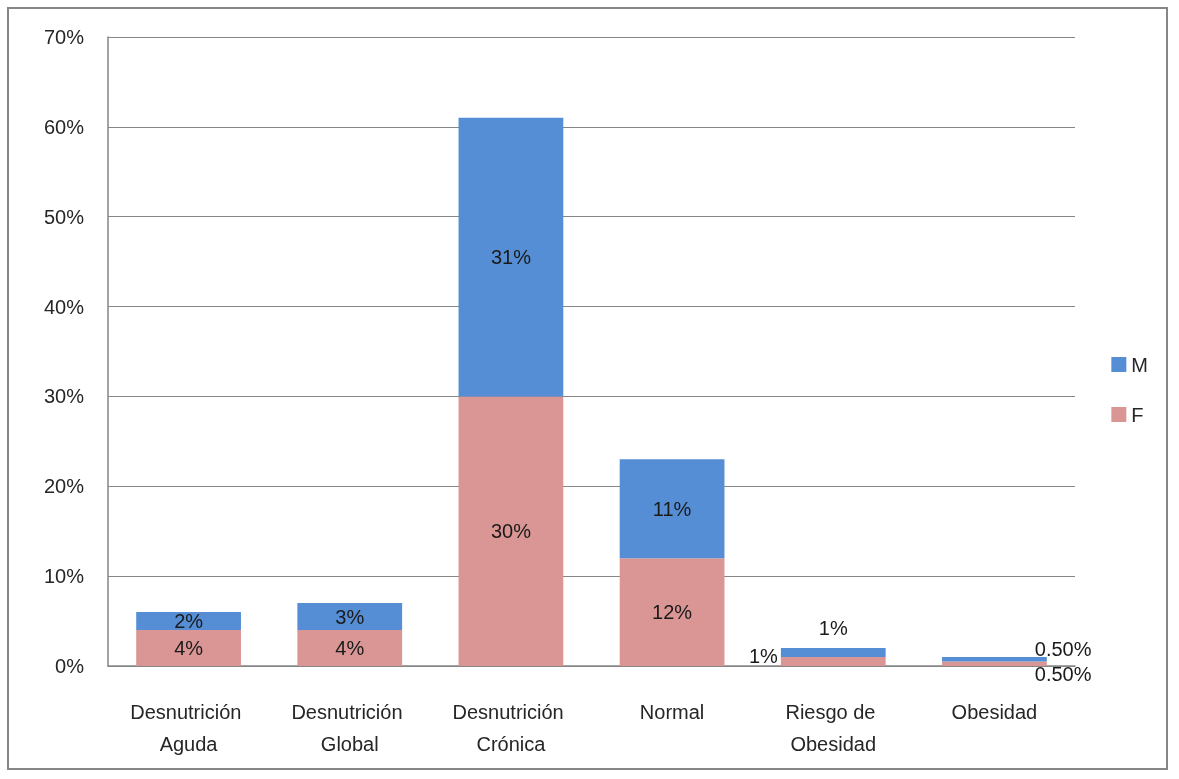 The image size is (1179, 779). I want to click on data-label: 30%, so click(511, 531).